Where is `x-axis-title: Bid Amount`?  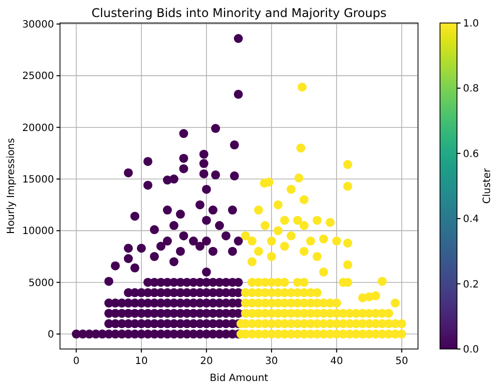 x-axis-title: Bid Amount is located at coordinates (239, 378).